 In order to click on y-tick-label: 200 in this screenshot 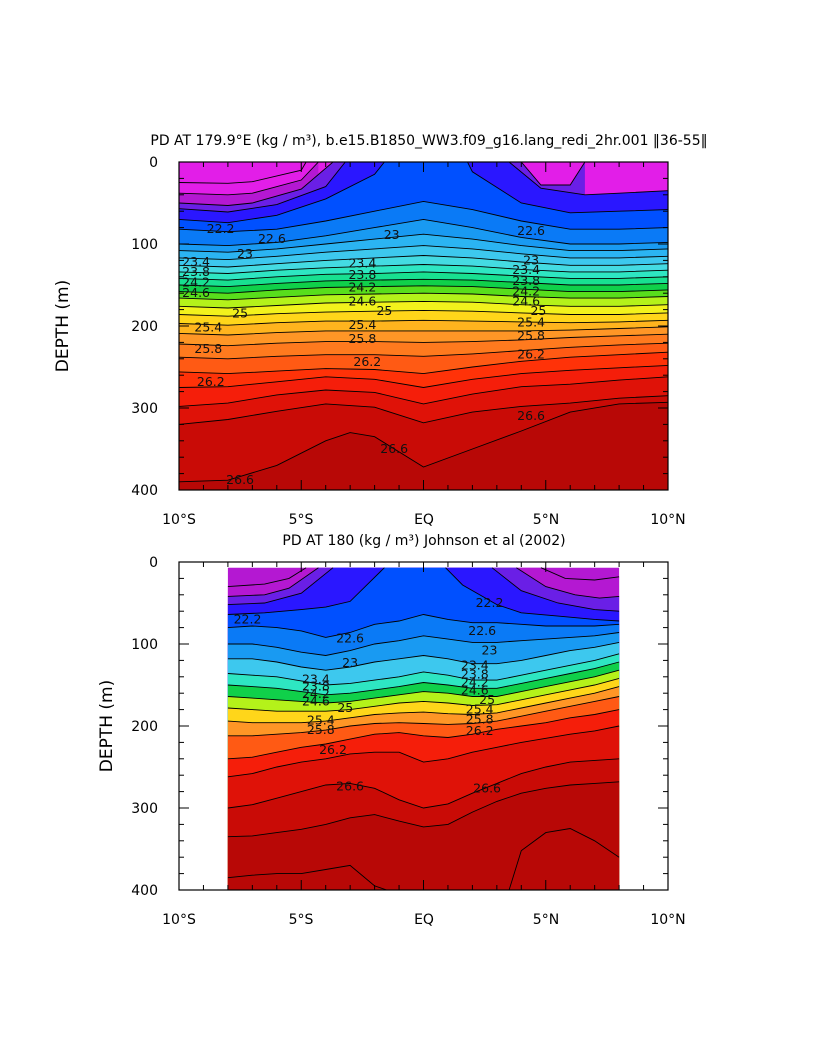, I will do `click(144, 727)`.